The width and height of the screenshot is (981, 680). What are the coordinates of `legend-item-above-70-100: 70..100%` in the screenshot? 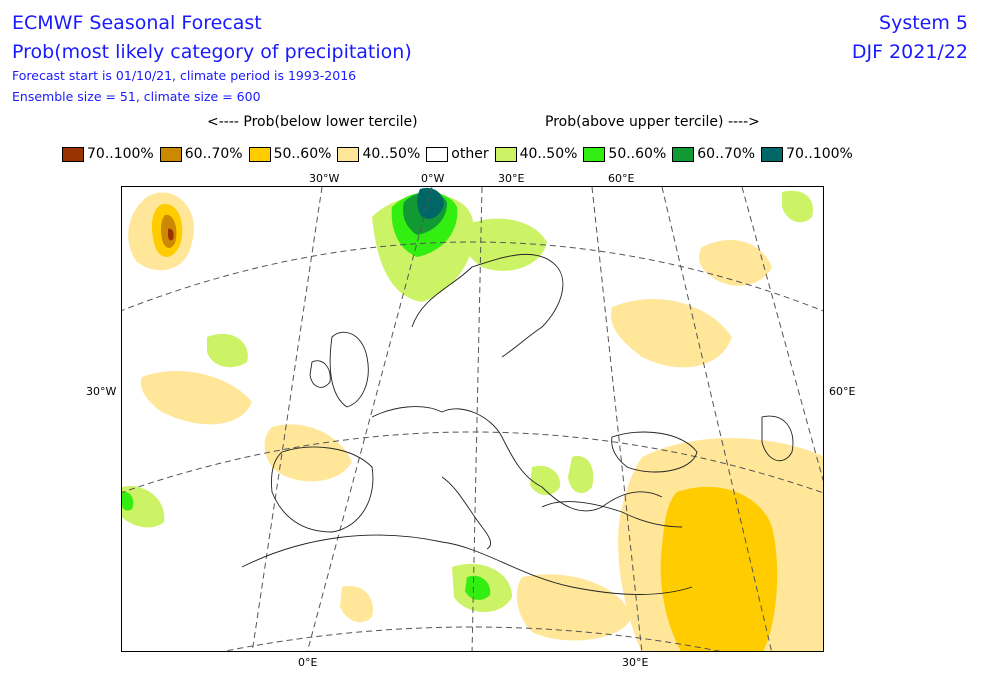 It's located at (807, 154).